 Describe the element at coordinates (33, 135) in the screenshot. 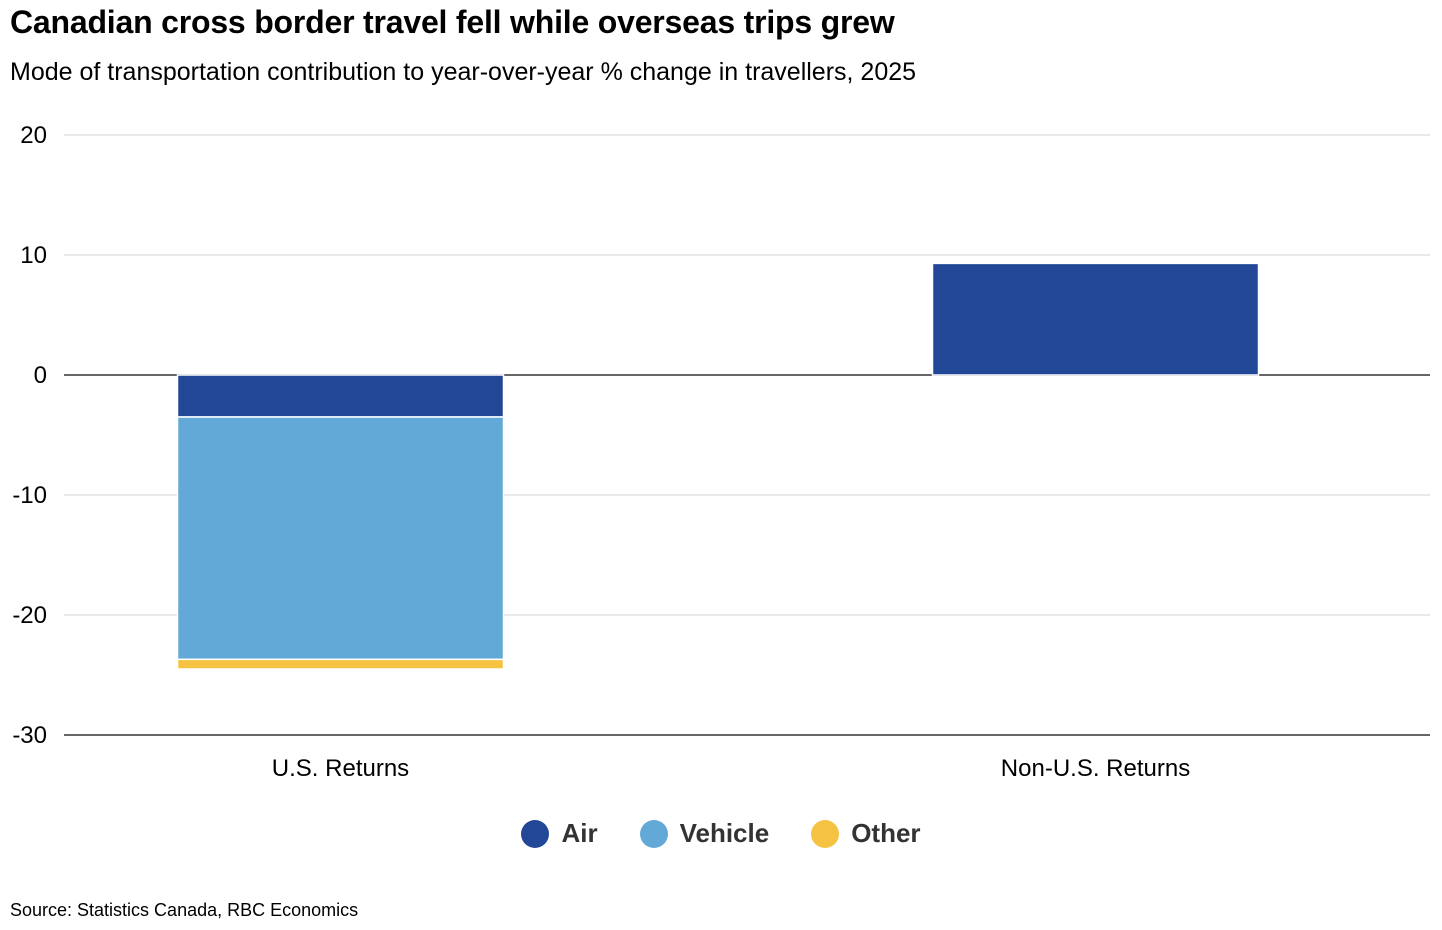

I see `y-tick-label: 20` at that location.